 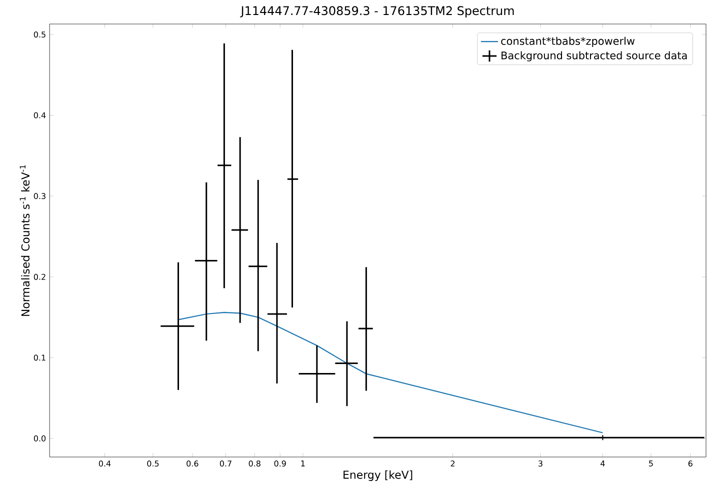 What do you see at coordinates (377, 12) in the screenshot?
I see `chart-title: J114447.77-430859.3 - 176135TM2 Spectrum` at bounding box center [377, 12].